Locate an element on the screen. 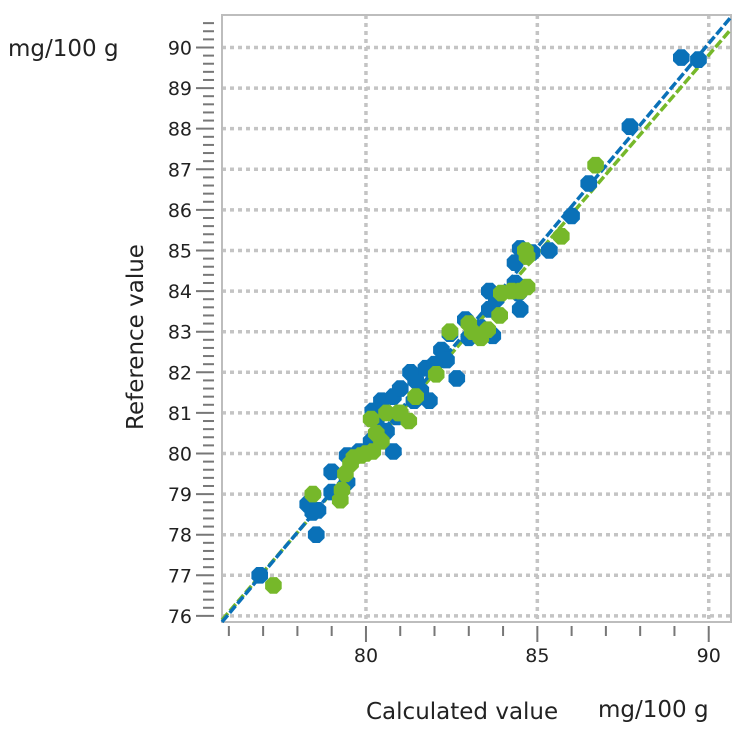 The image size is (748, 750). y-unit-label: mg/100 g is located at coordinates (63, 49).